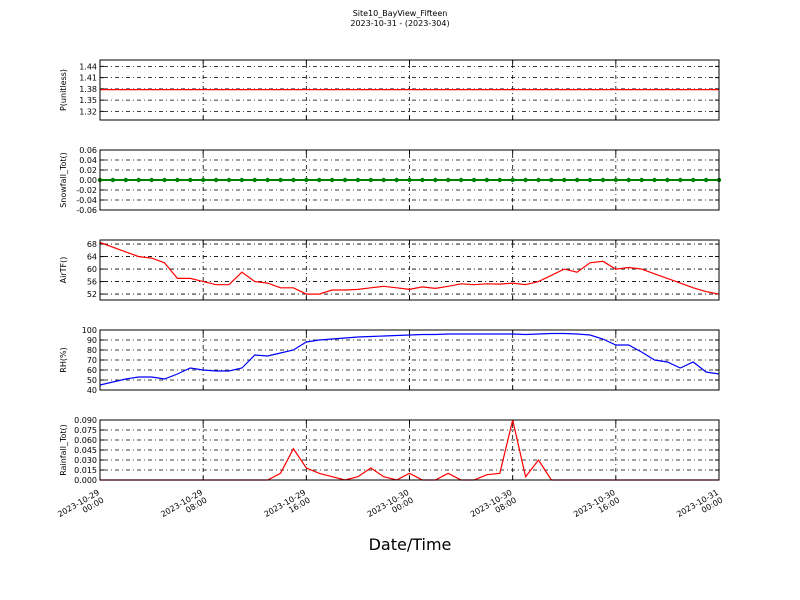 This screenshot has width=800, height=600. I want to click on y-axis-label: Snowfall_Tot(), so click(63, 180).